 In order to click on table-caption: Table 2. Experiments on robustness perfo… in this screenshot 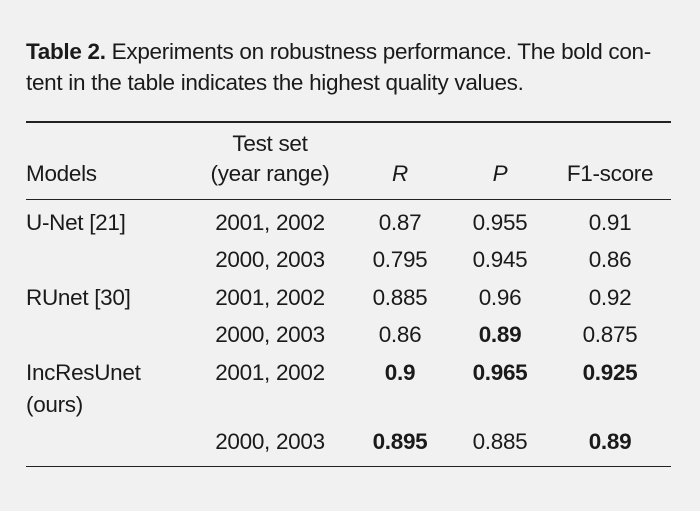, I will do `click(351, 67)`.